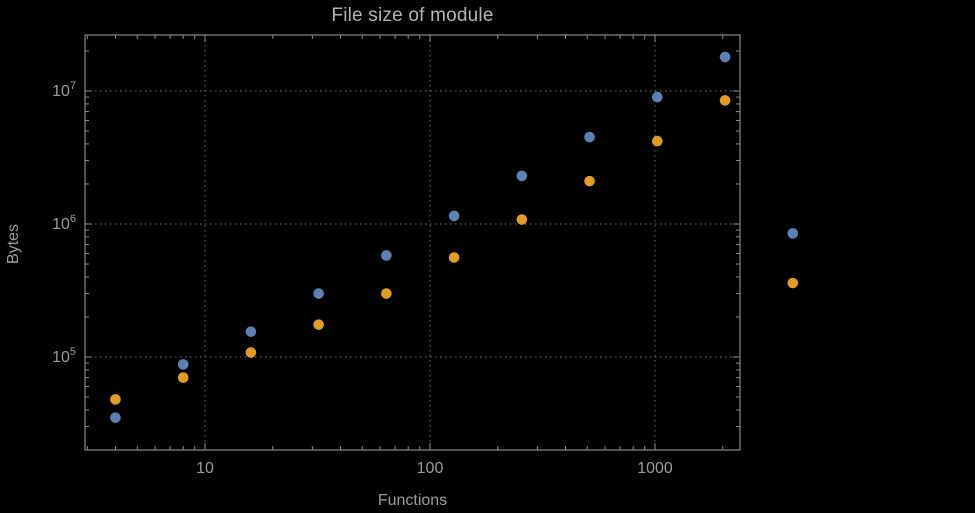 The image size is (975, 513). Describe the element at coordinates (412, 500) in the screenshot. I see `x-axis-label: Functions` at that location.